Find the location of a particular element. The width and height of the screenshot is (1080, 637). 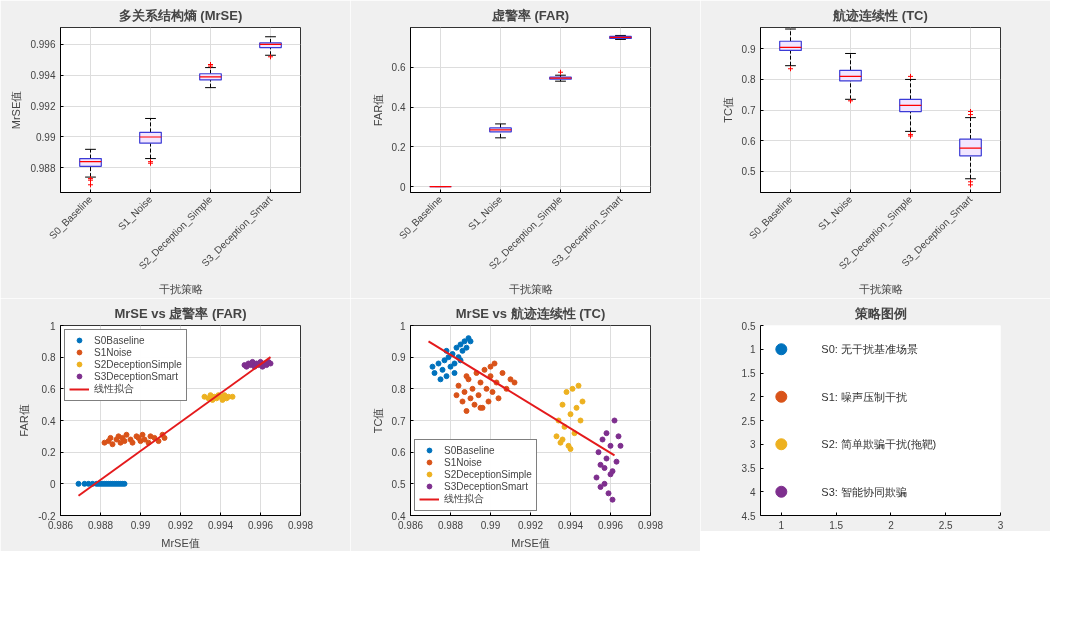

y-tick-label: 0.992 is located at coordinates (43, 107).